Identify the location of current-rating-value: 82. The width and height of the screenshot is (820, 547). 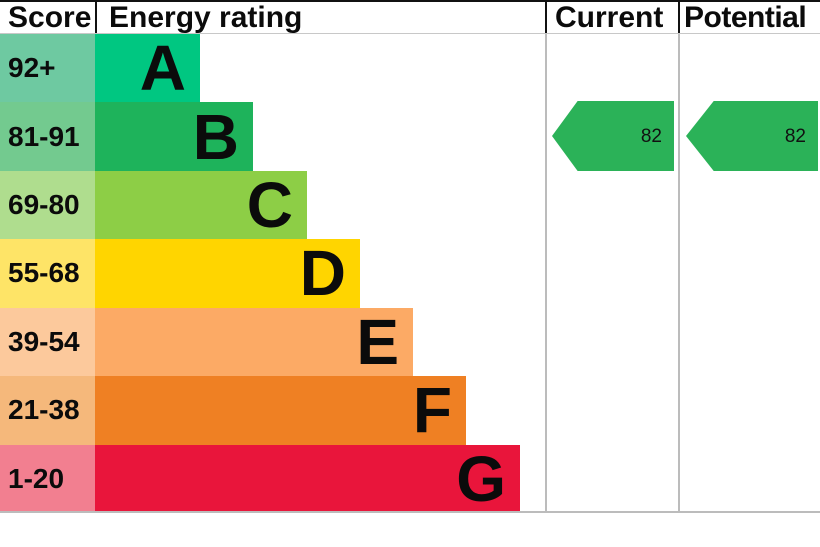
(651, 136).